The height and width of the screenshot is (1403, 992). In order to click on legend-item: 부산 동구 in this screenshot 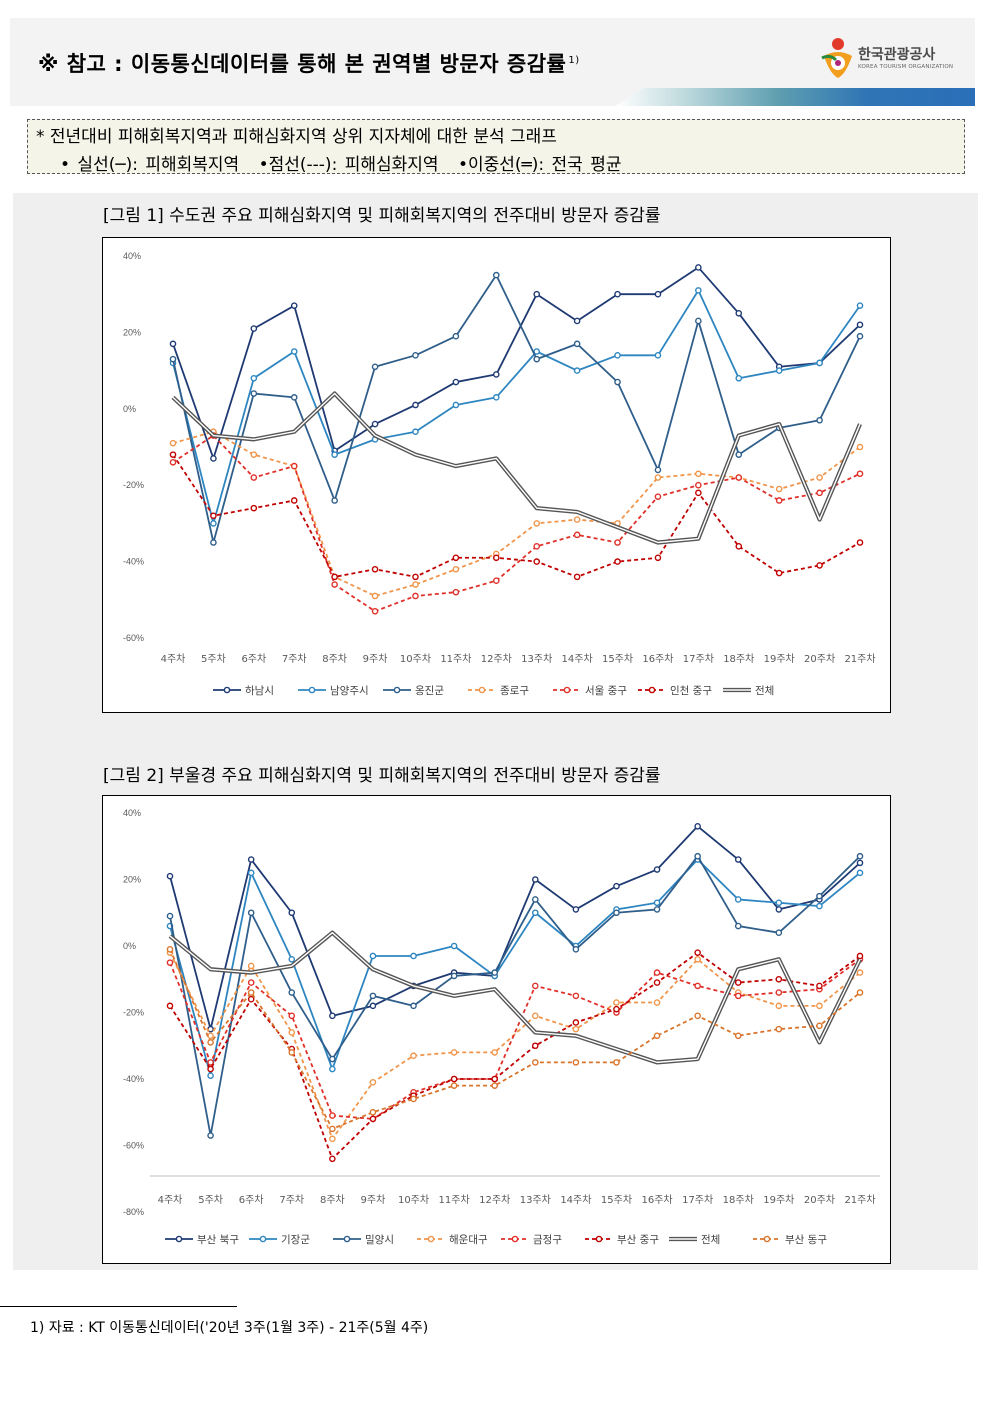, I will do `click(790, 1240)`.